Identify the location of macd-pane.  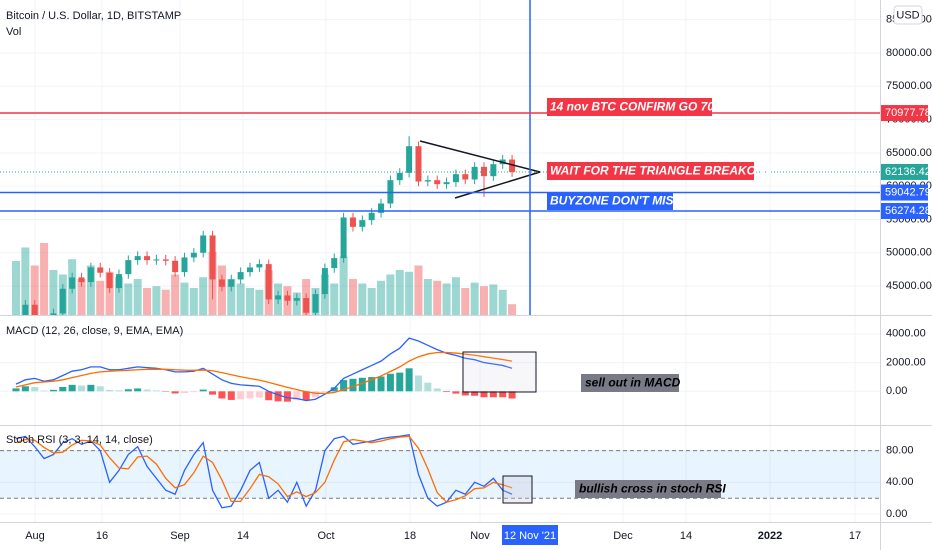
(264, 369).